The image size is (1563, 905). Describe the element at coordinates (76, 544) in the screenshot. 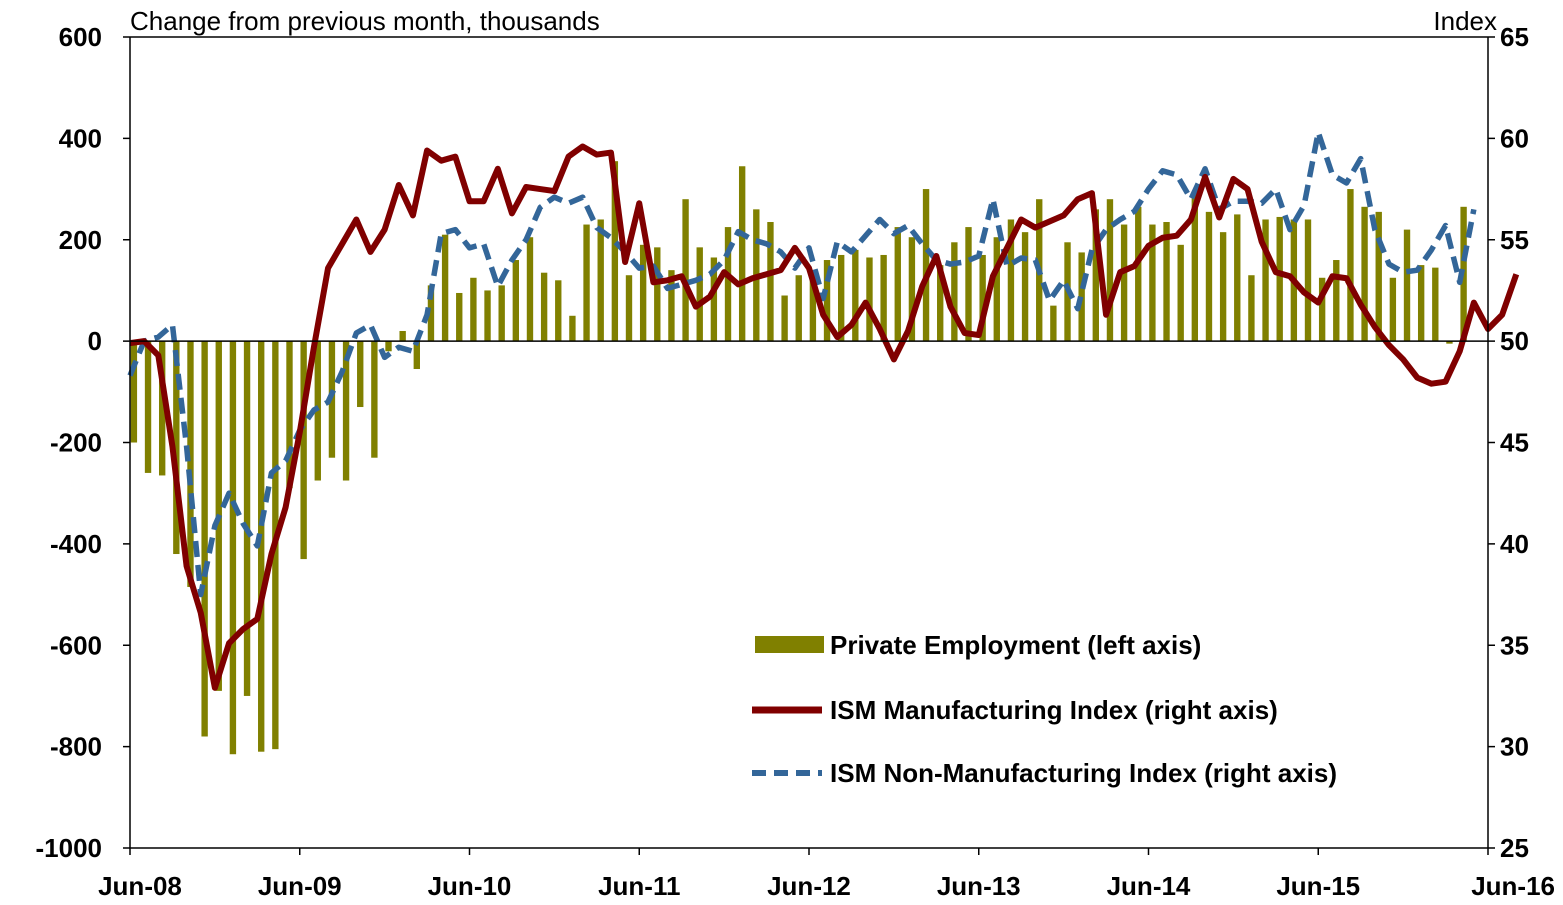

I see `left-tick-label: -400` at that location.